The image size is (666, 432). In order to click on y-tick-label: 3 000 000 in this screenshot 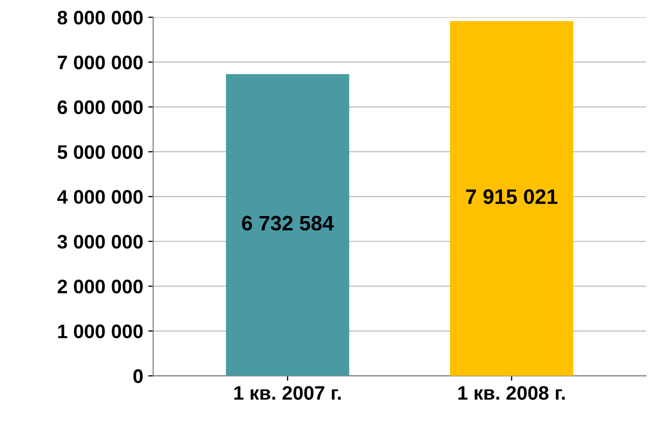, I will do `click(100, 241)`.